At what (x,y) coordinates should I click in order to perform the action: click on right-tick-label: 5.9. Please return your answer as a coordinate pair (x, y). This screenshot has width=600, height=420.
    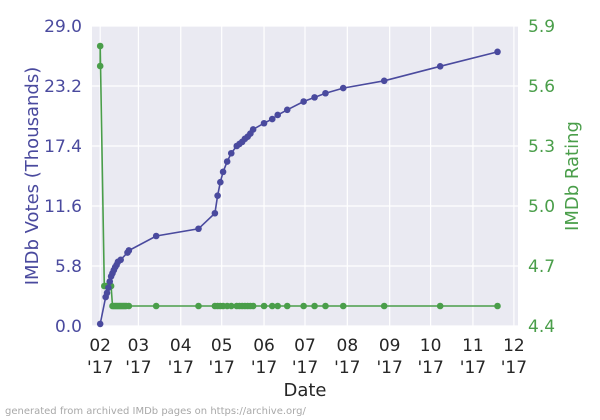
    Looking at the image, I should click on (541, 27).